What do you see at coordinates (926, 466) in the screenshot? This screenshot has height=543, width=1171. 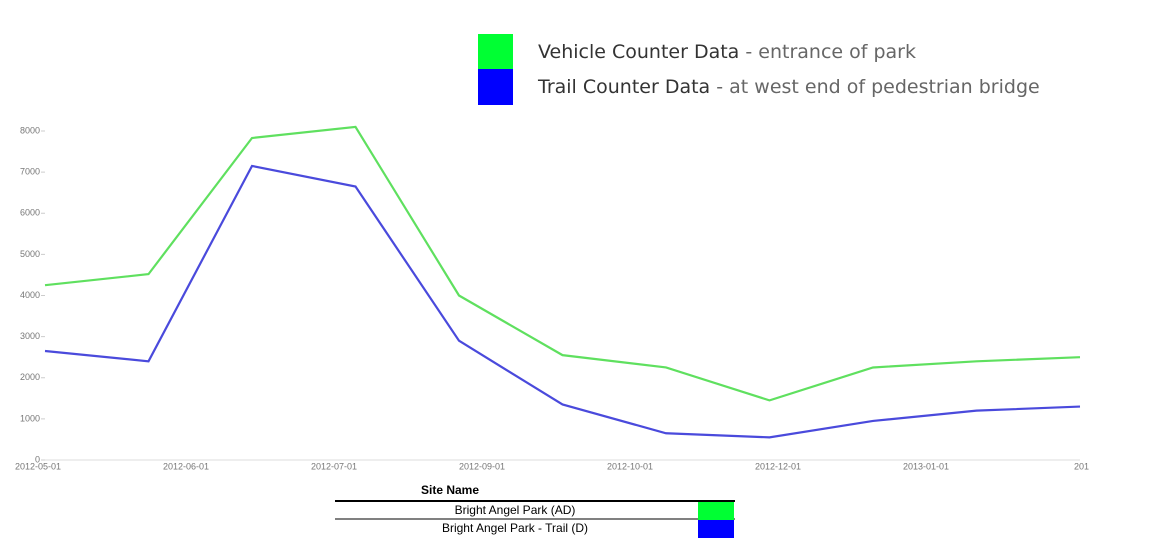 I see `x-tick-label: 2013-01-01` at bounding box center [926, 466].